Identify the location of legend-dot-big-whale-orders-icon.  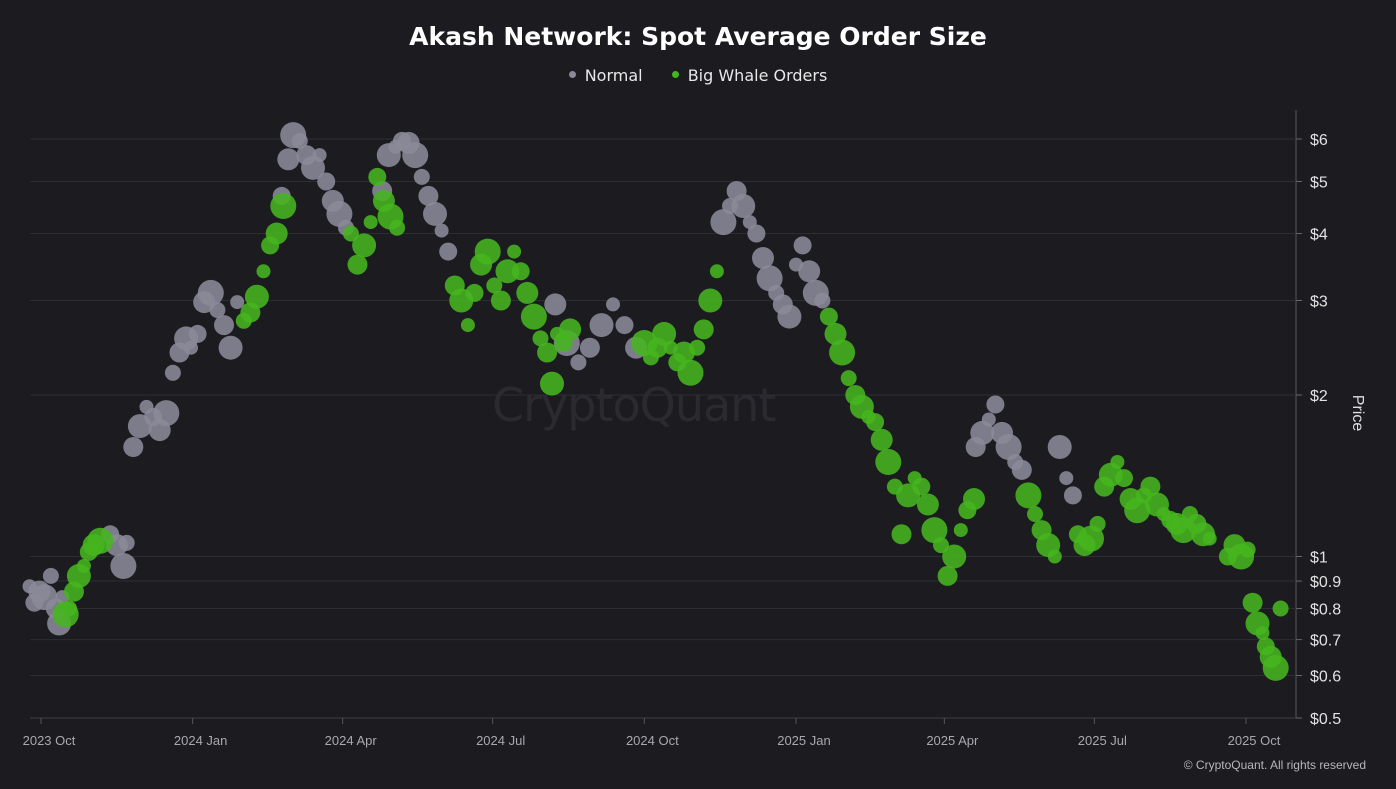
(675, 74).